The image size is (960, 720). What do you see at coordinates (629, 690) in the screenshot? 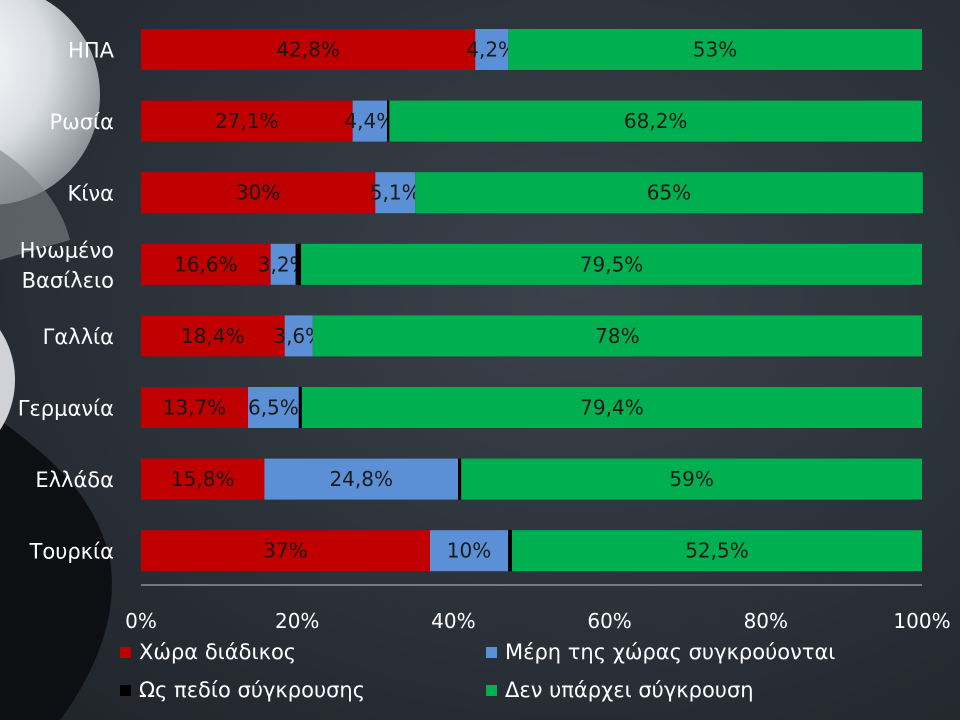
I see `legend-label: Δεν υπάρχει σύγκρουση` at bounding box center [629, 690].